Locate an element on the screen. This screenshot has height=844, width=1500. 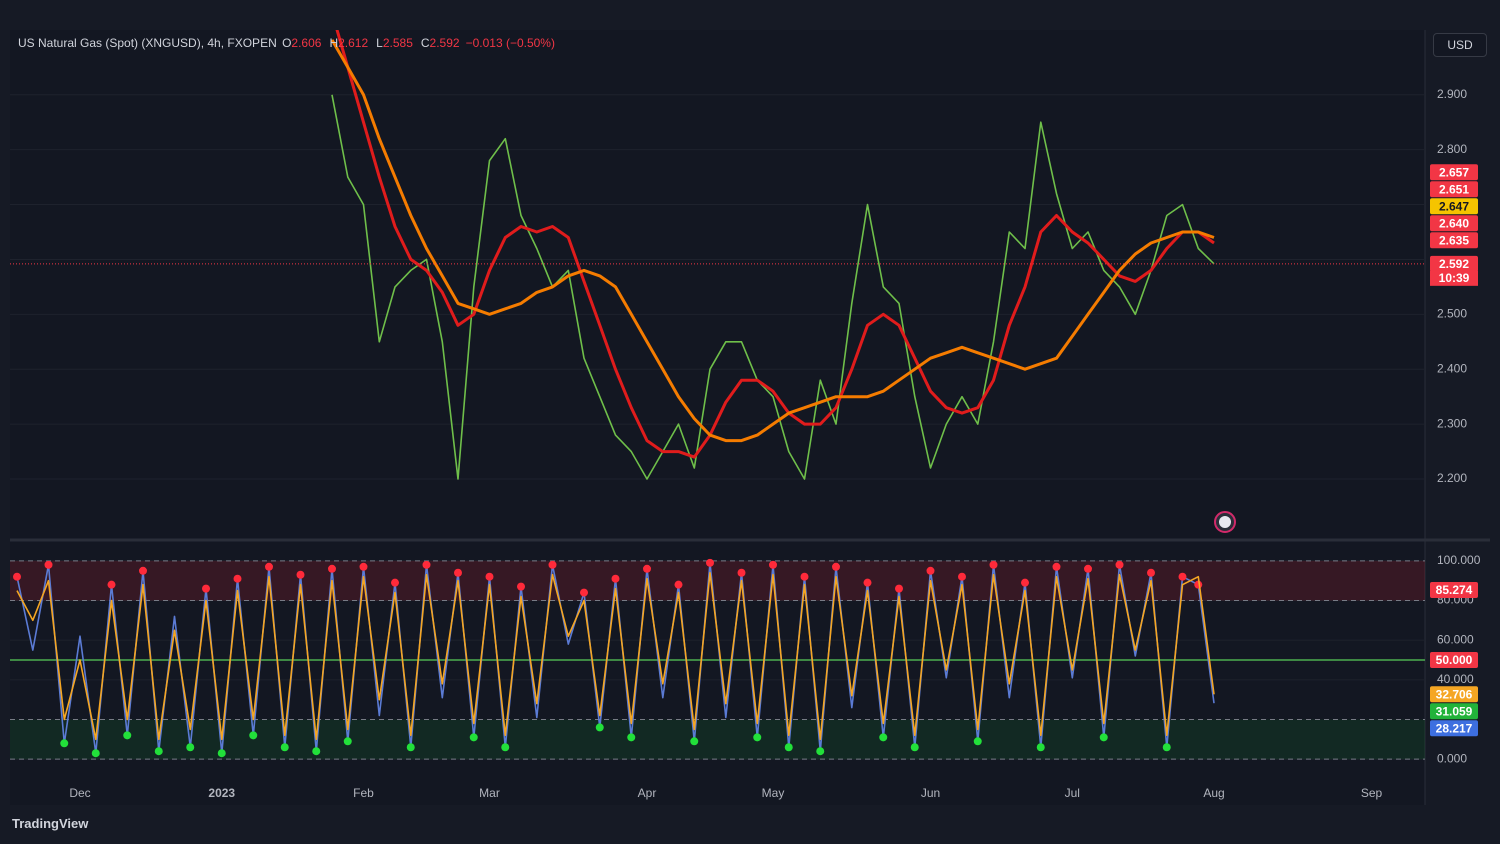
brand-logo: TradingView is located at coordinates (50, 823).